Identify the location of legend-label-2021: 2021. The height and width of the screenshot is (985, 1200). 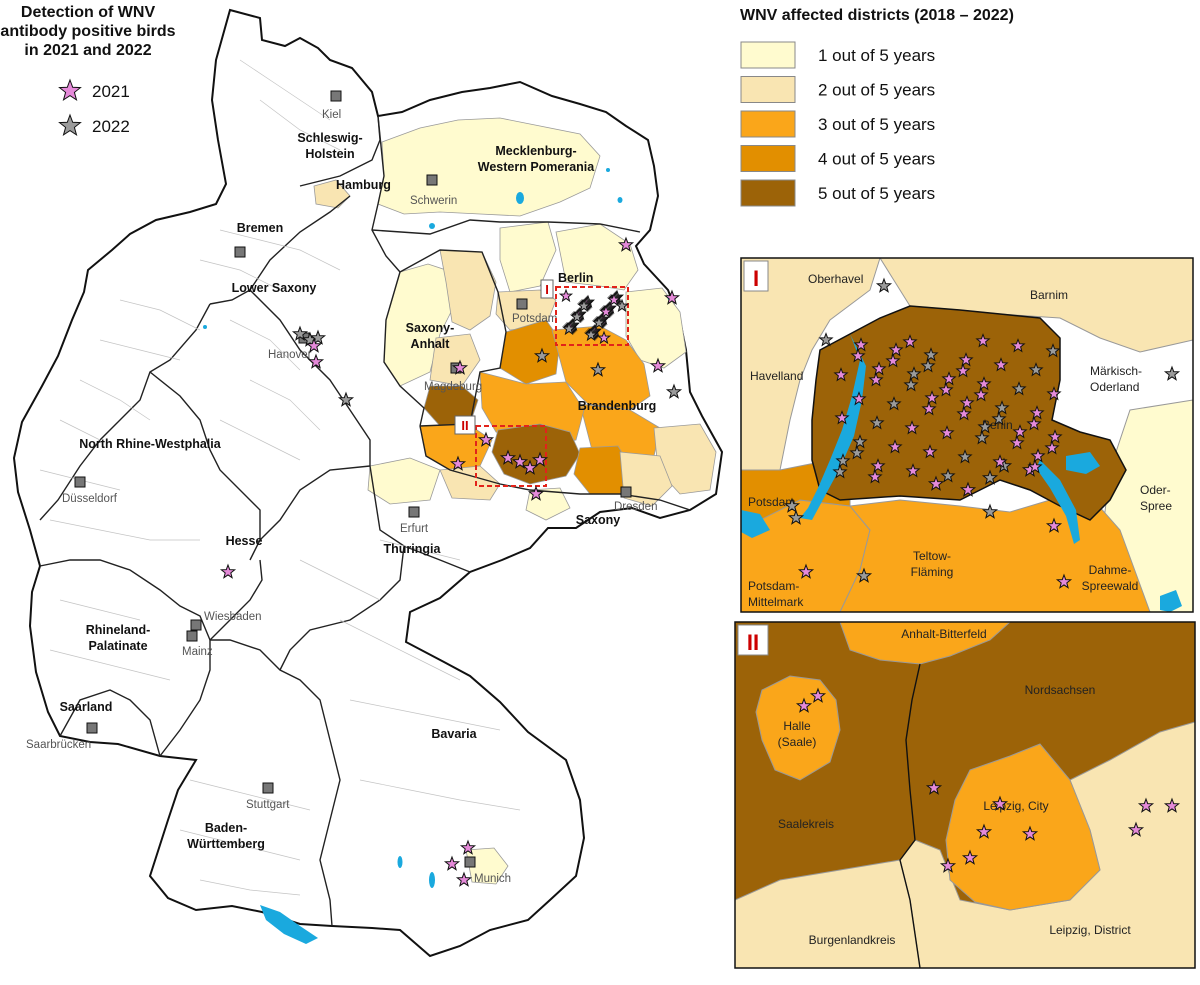
(111, 91).